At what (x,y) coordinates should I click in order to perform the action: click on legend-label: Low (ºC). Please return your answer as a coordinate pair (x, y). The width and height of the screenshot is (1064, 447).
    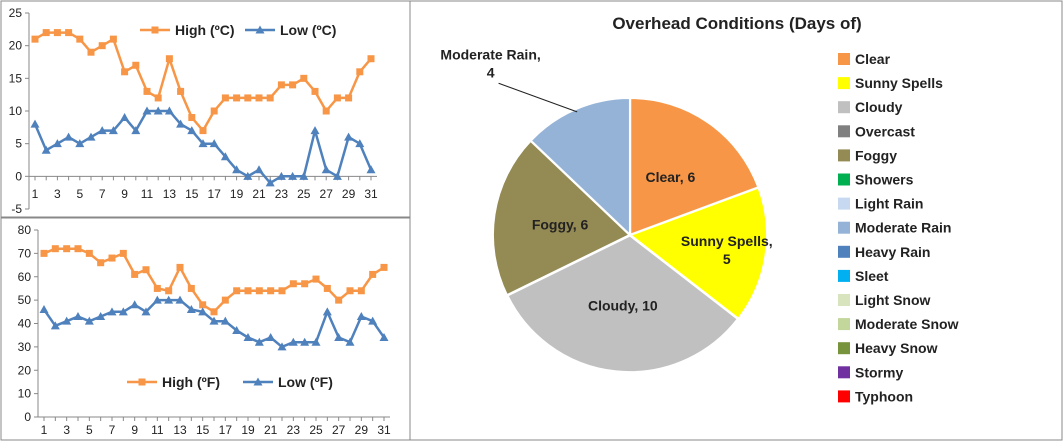
    Looking at the image, I should click on (308, 30).